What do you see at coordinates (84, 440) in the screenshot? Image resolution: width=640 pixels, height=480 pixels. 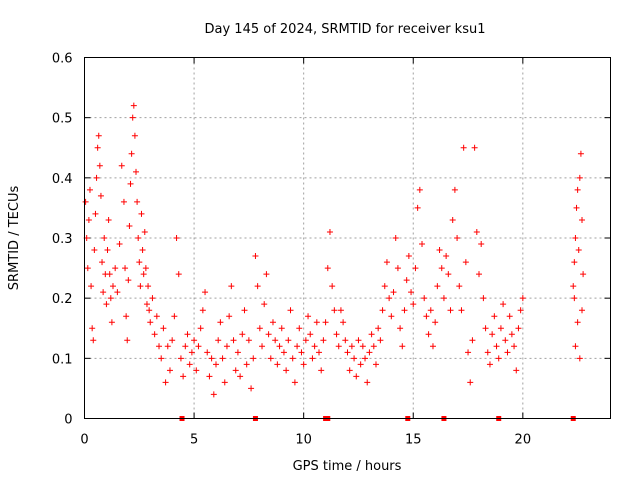 I see `x-tick-label: 0` at bounding box center [84, 440].